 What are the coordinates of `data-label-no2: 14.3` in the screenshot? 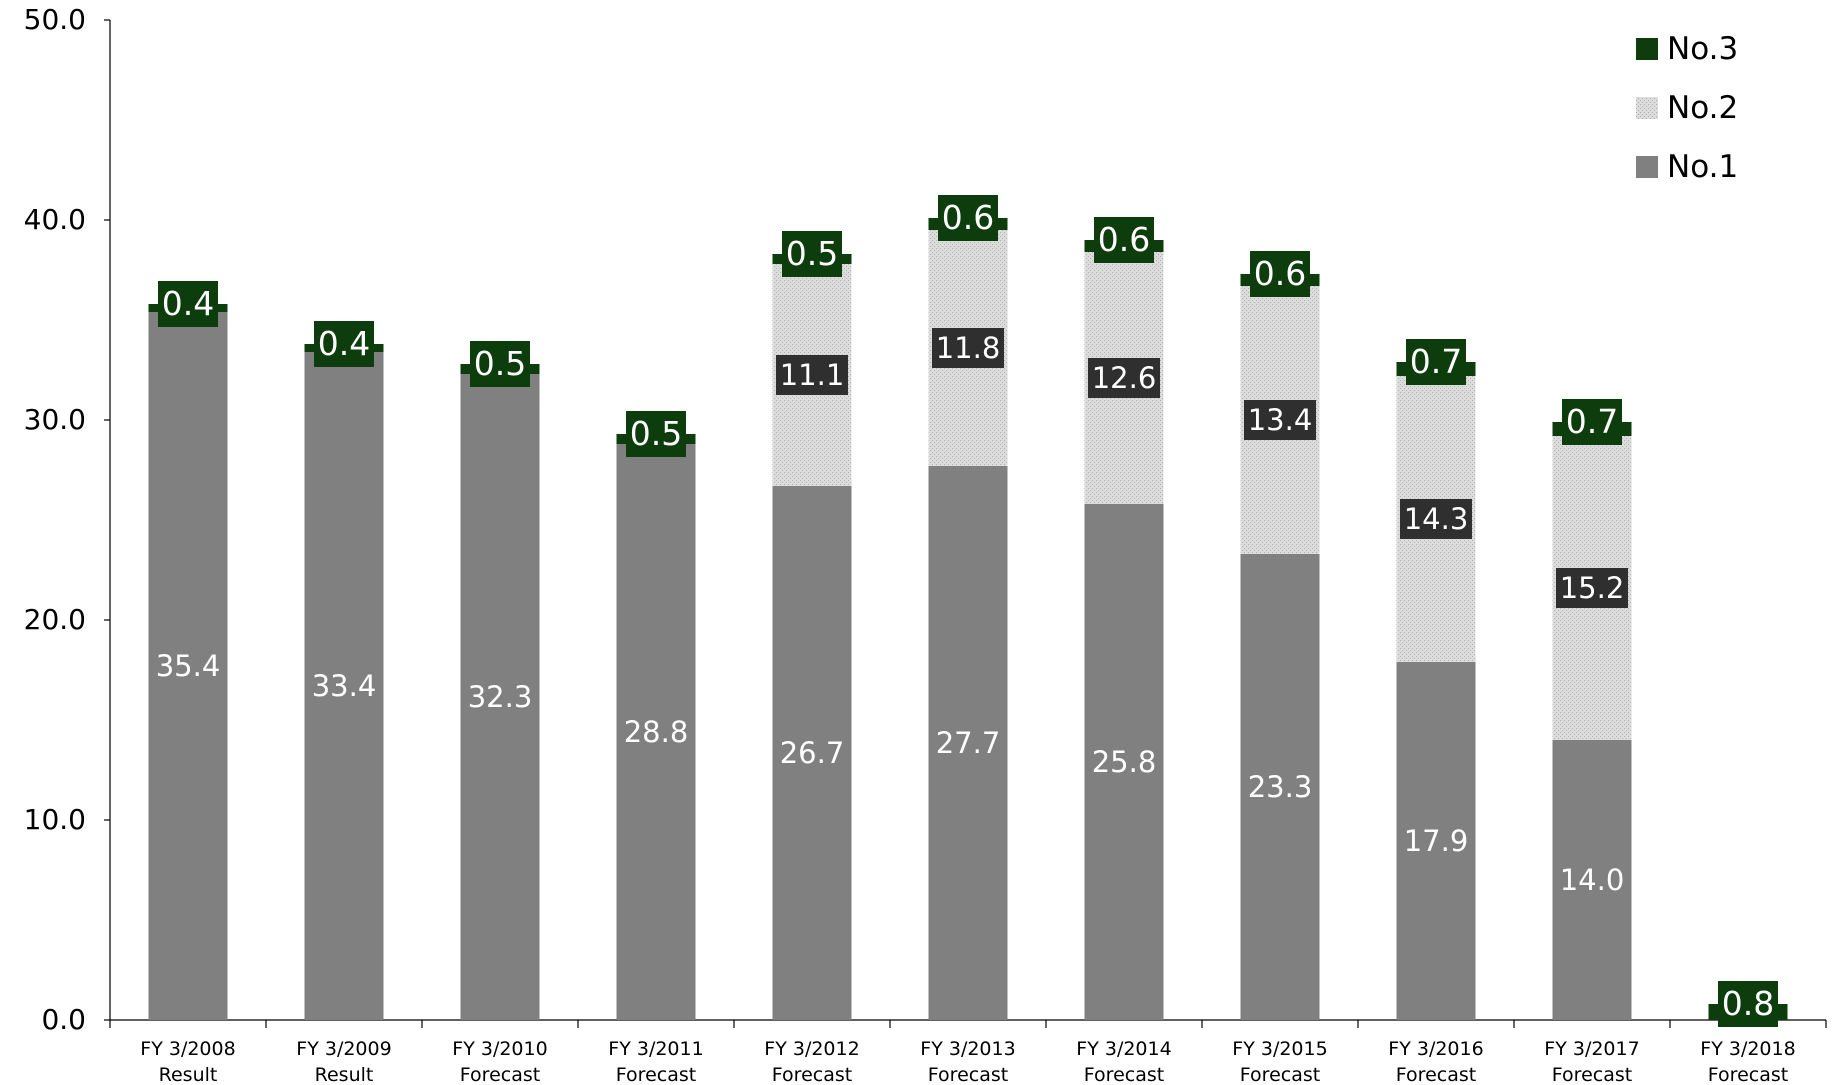 It's located at (1436, 519).